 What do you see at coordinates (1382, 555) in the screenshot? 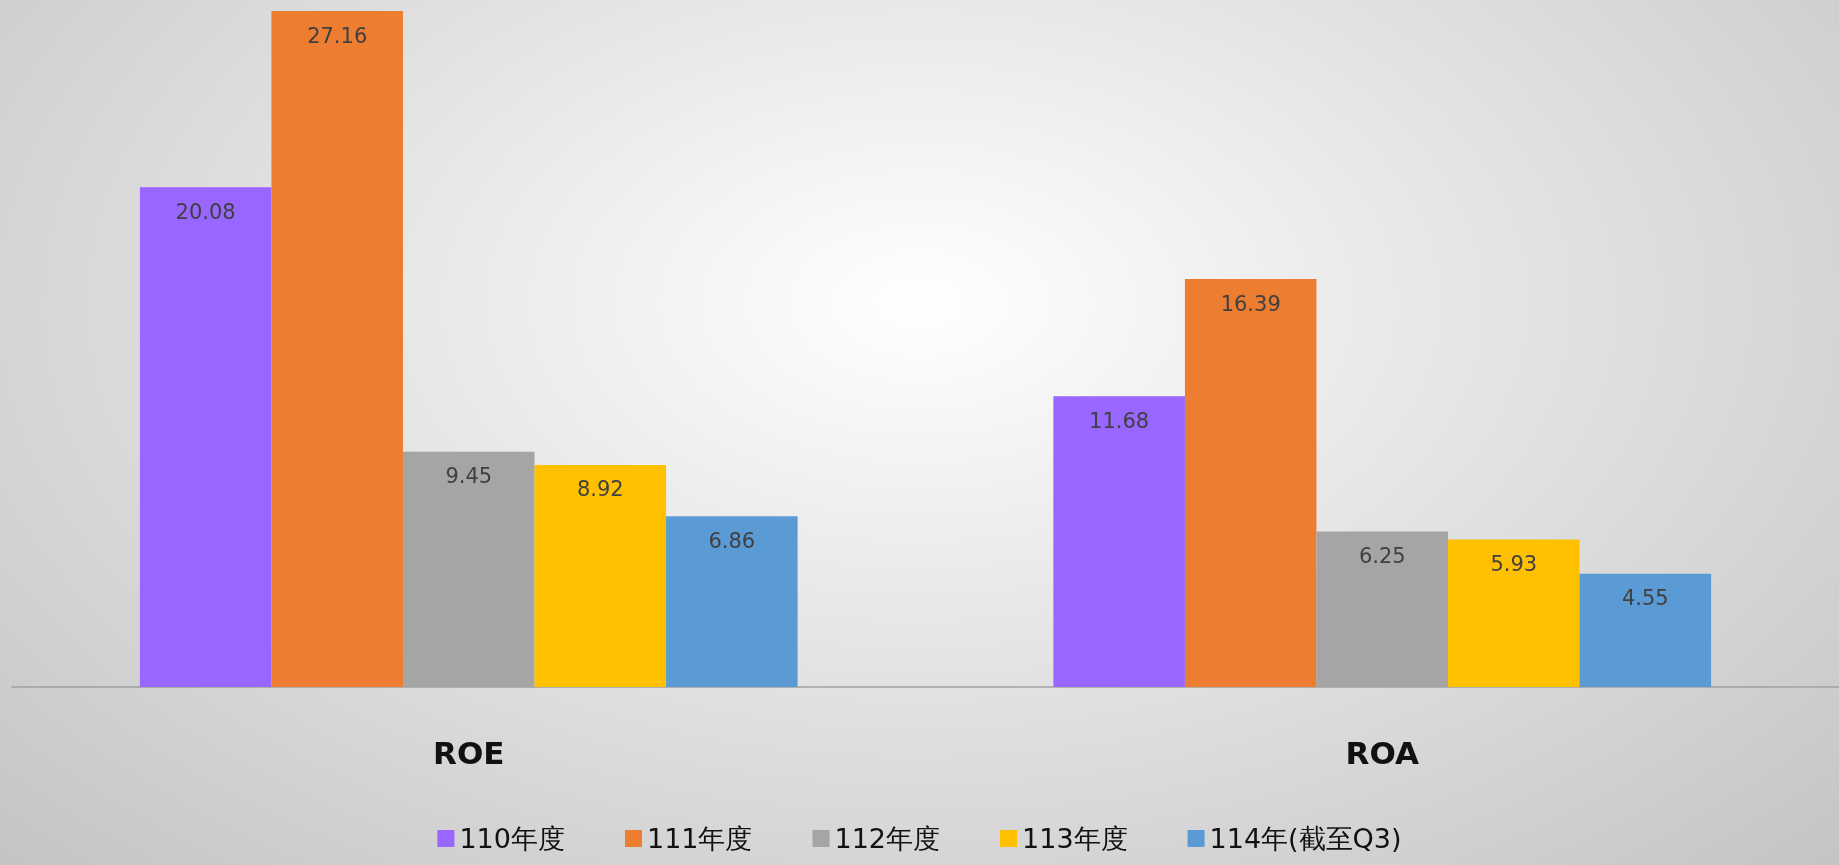
I see `data-label: 6.25` at bounding box center [1382, 555].